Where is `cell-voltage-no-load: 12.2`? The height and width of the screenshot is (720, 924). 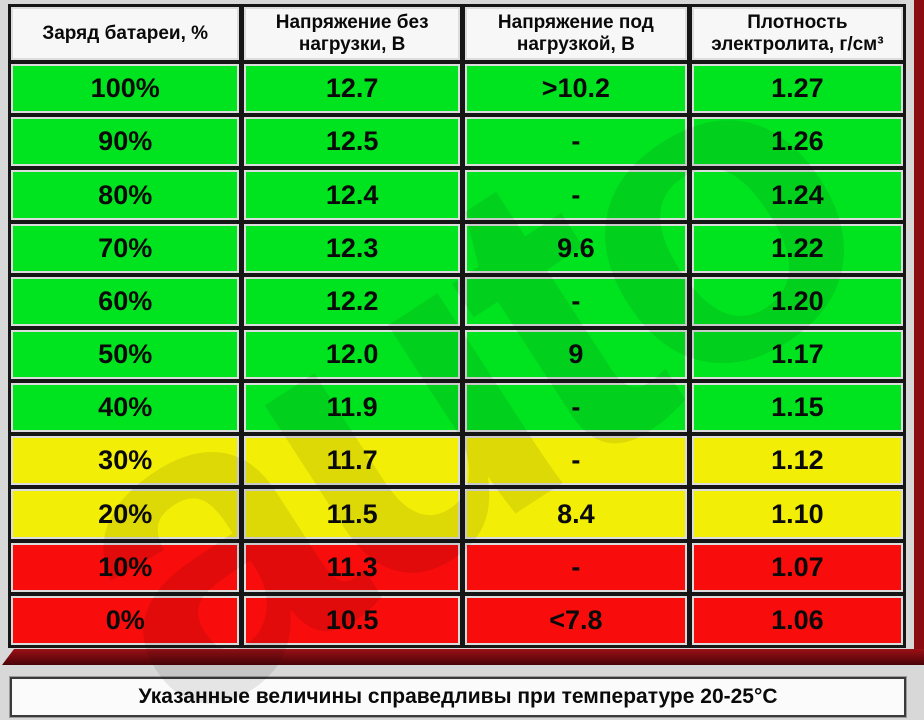 cell-voltage-no-load: 12.2 is located at coordinates (352, 301).